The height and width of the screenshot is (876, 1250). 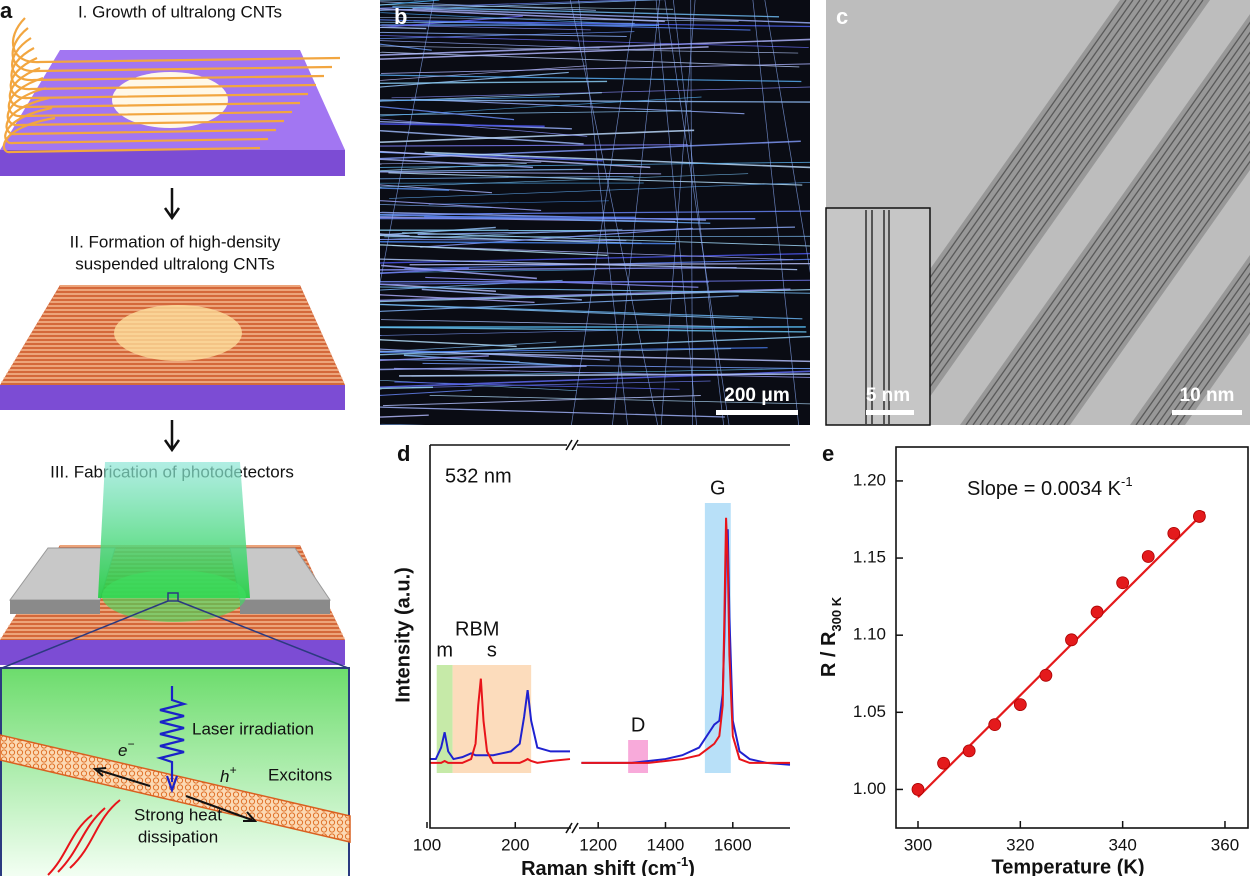 I want to click on nanotube-mesh, so click(x=175, y=788).